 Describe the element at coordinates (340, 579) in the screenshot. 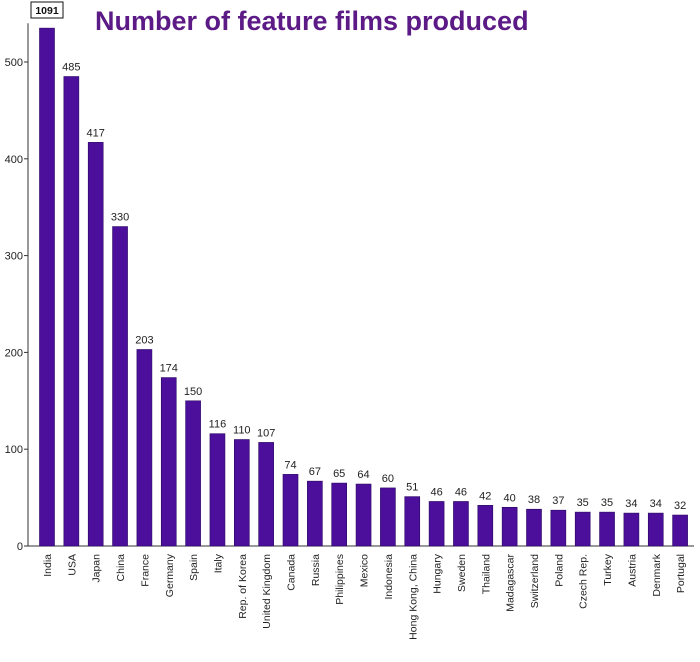

I see `x-tick-label: Philippines` at that location.